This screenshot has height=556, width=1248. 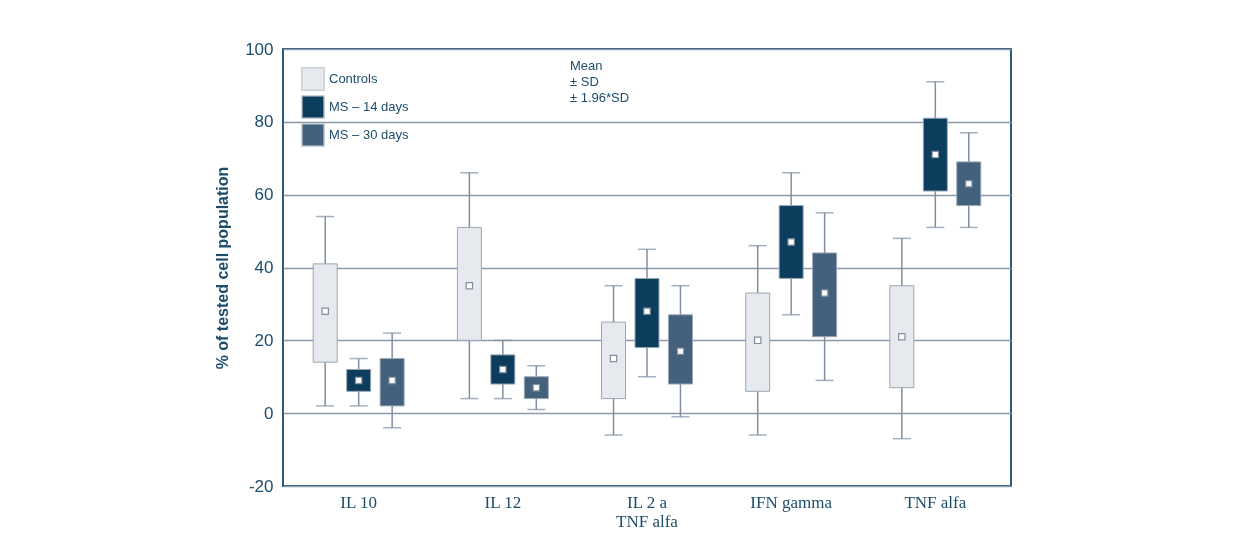 I want to click on x-tick-label: IL 10, so click(x=359, y=502).